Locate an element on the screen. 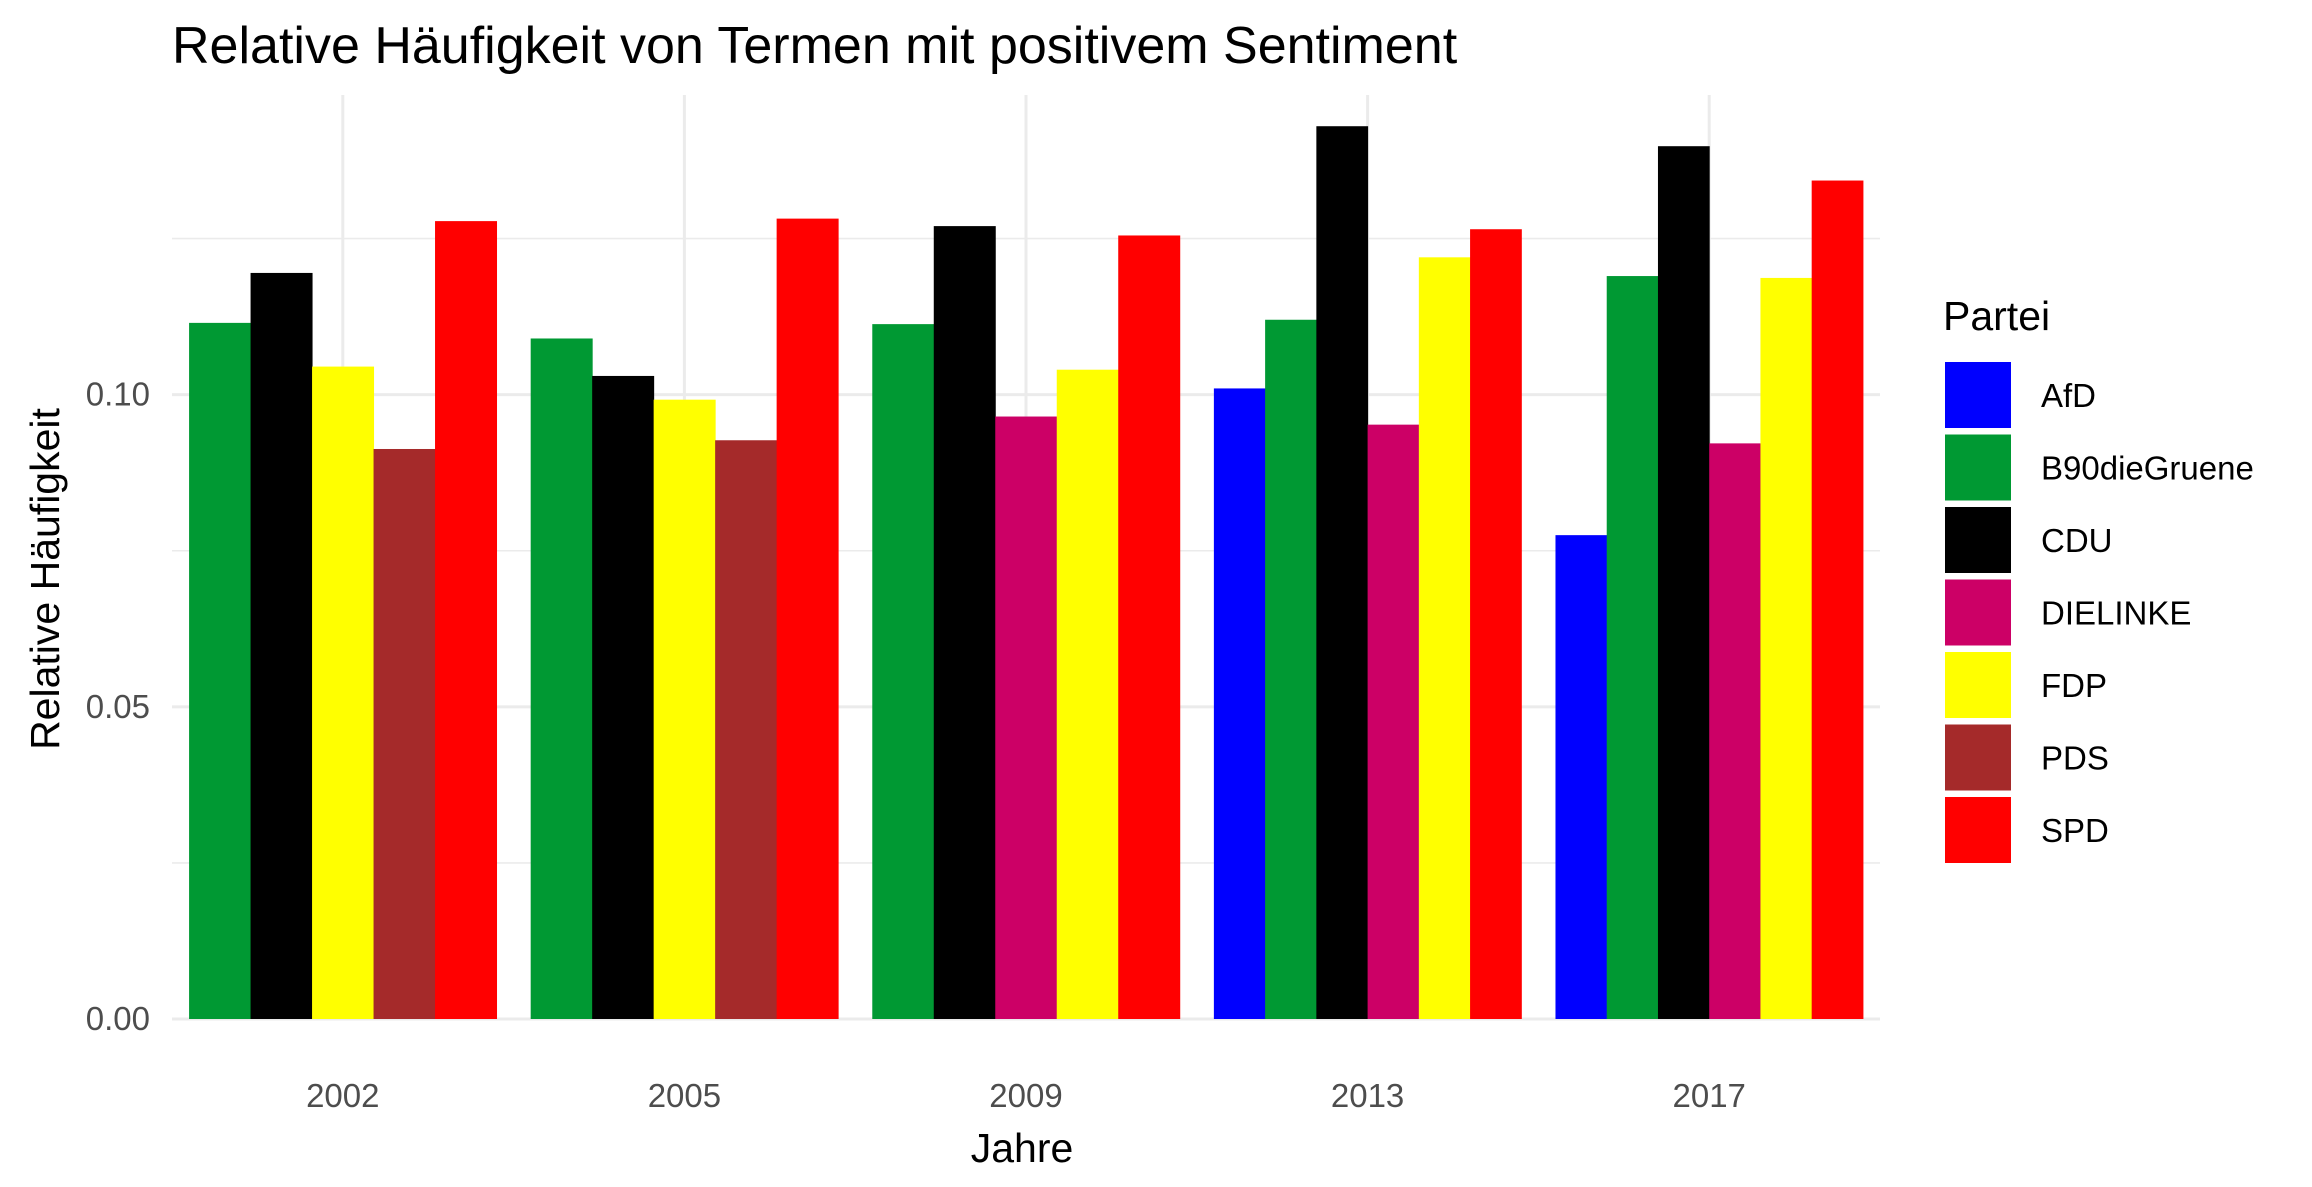 Image resolution: width=2312 pixels, height=1187 pixels. bar-spd-2005 is located at coordinates (807, 618).